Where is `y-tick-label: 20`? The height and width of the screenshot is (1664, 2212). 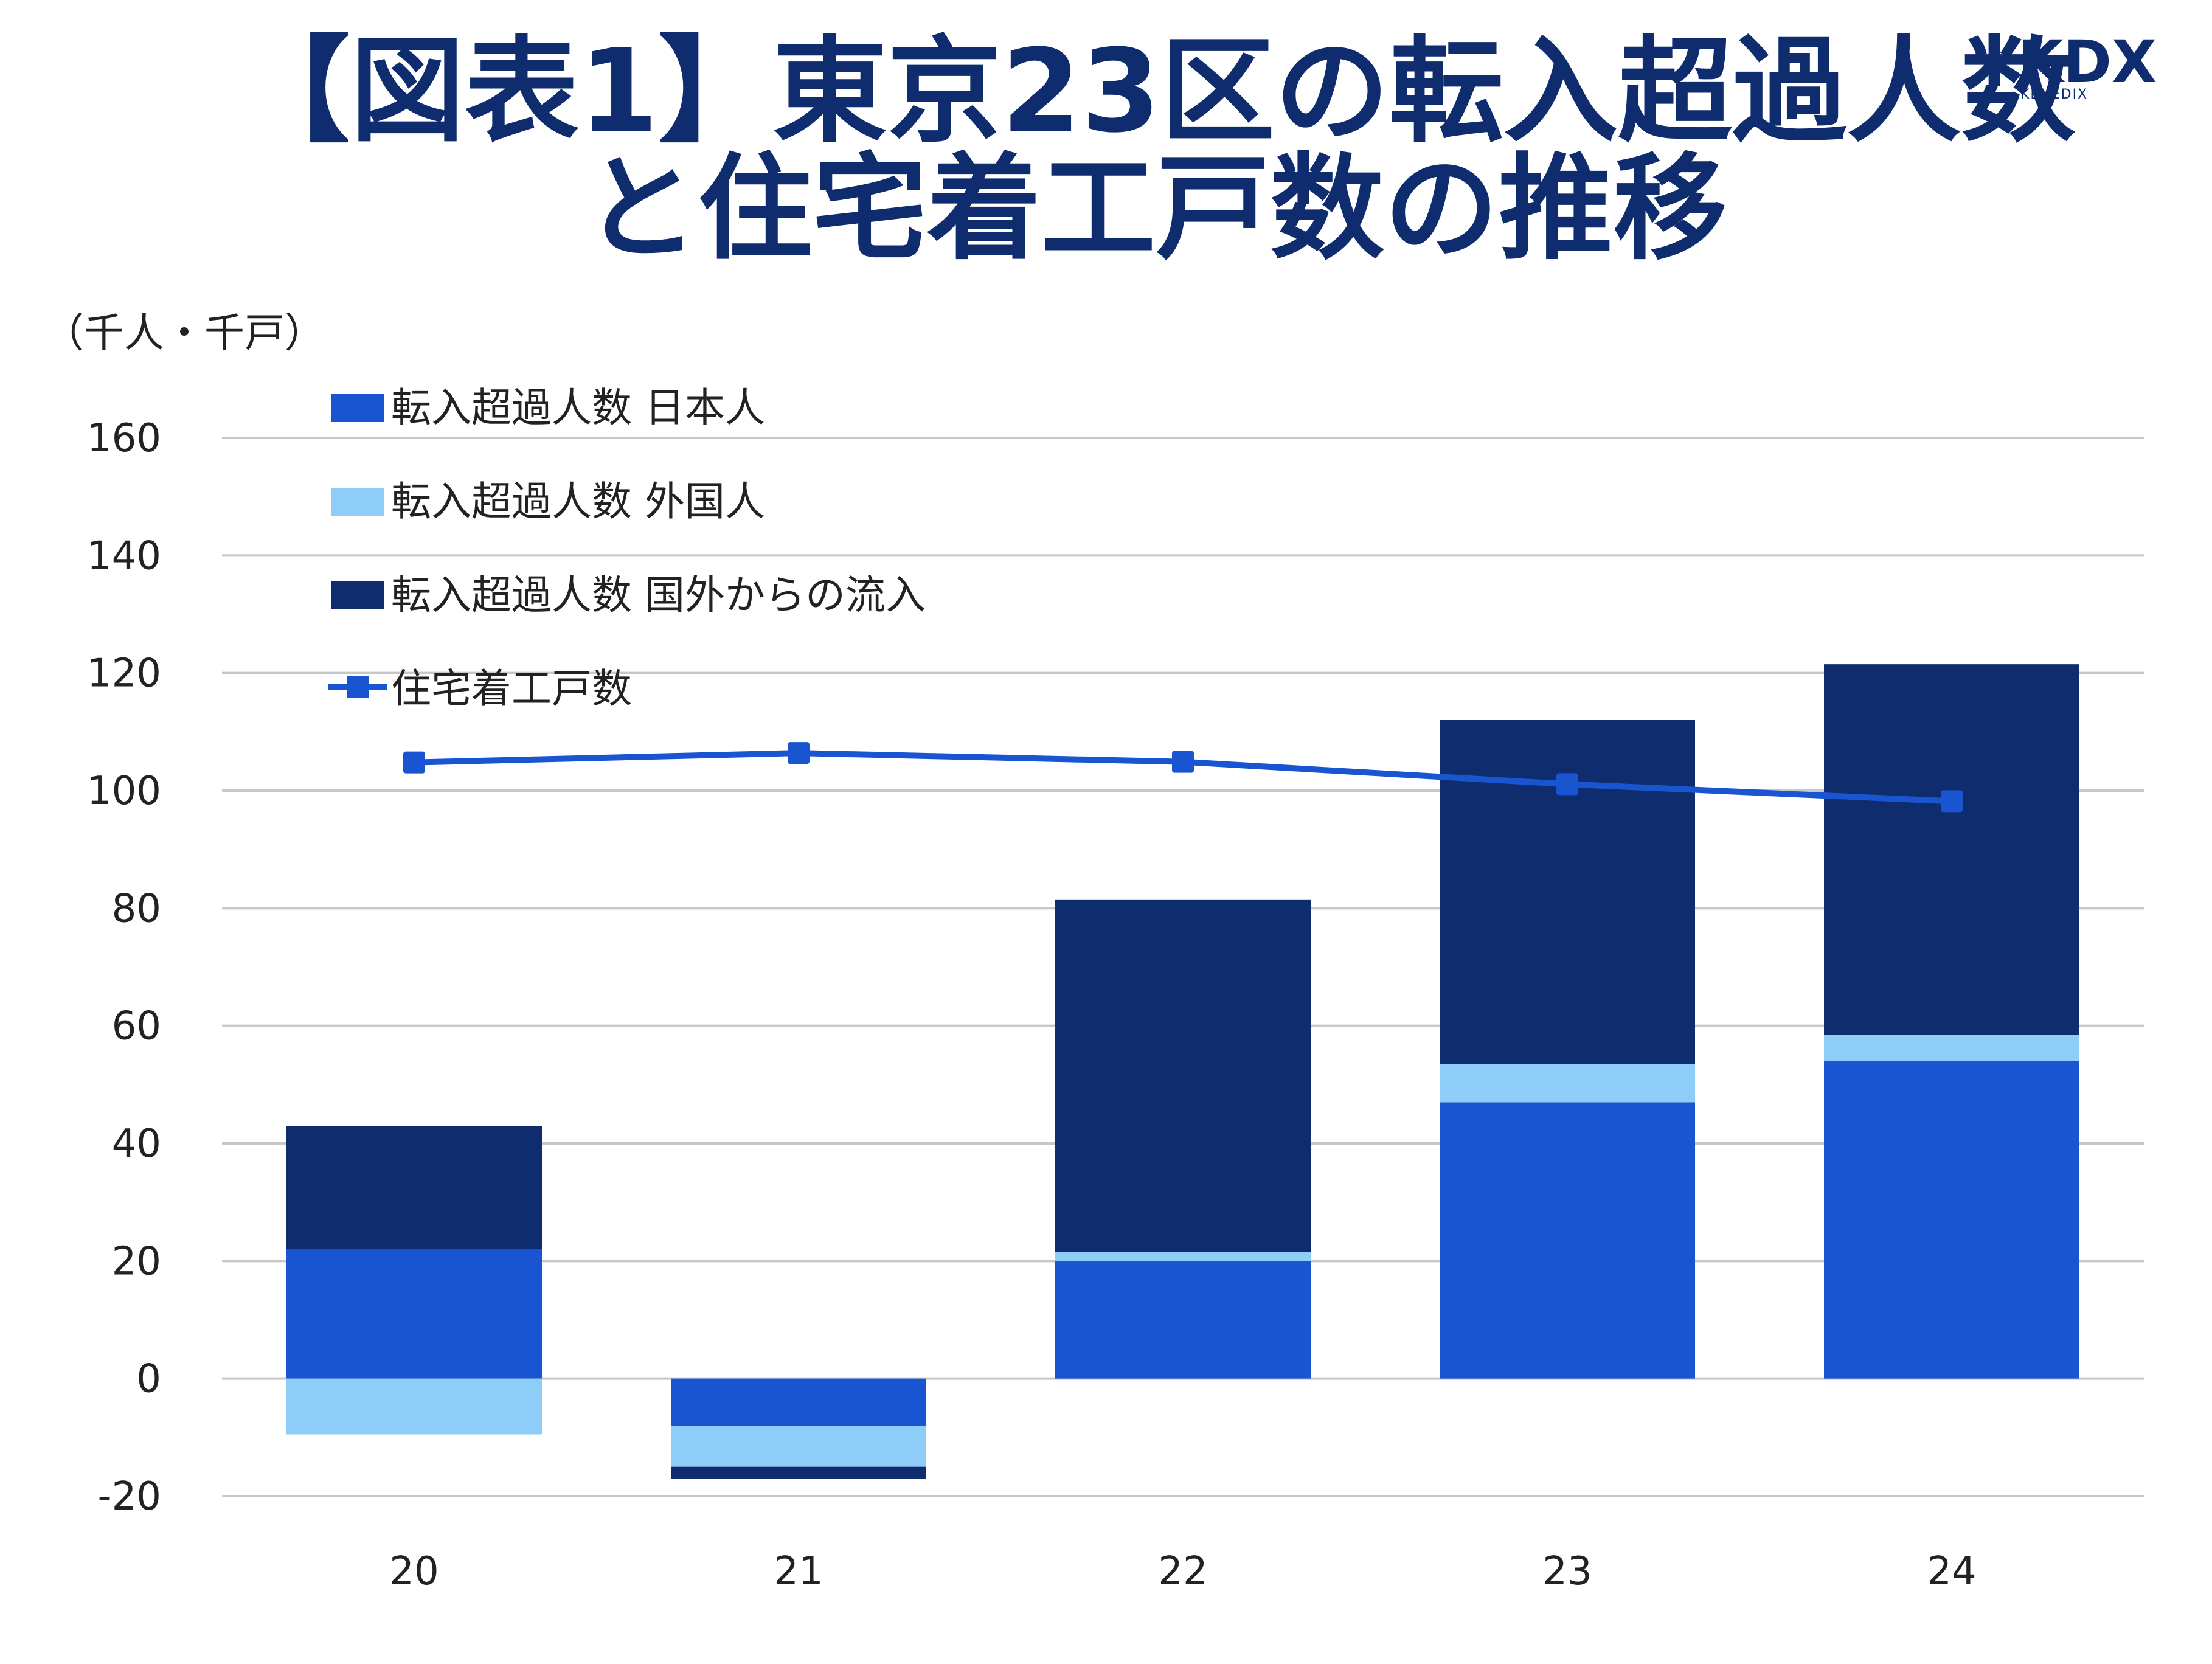
y-tick-label: 20 is located at coordinates (136, 1261).